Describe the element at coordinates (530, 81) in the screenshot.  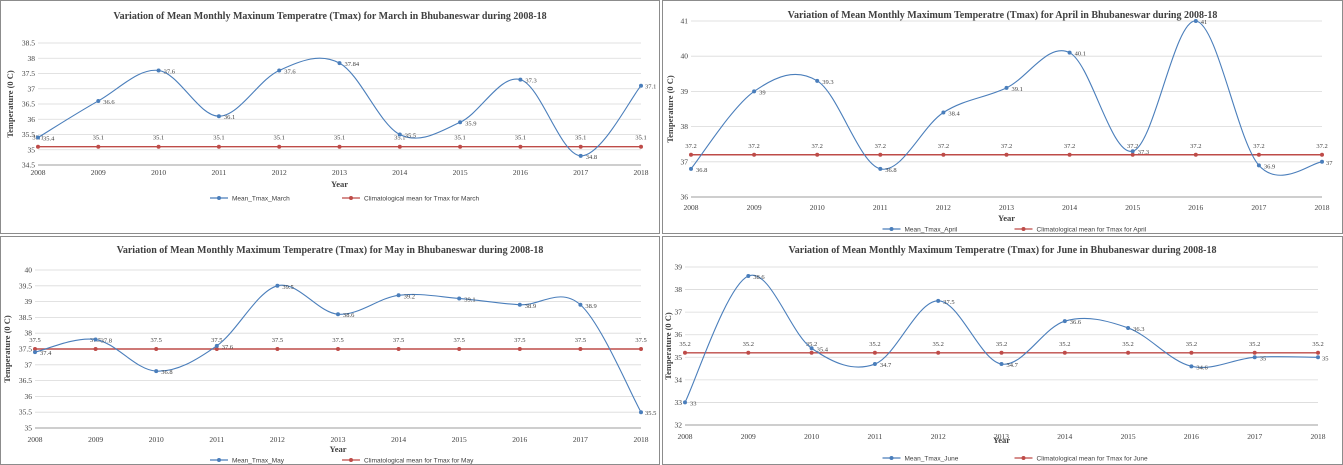
I see `mean-tmax-data-label: 37.3` at that location.